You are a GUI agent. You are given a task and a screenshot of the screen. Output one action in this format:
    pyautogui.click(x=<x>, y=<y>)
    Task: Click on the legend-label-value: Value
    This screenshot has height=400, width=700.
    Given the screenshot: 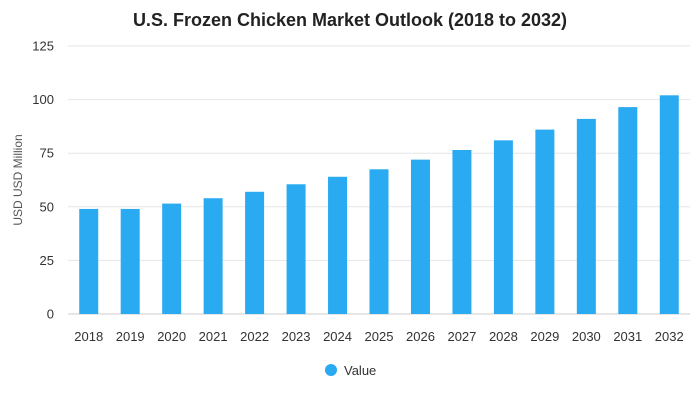 What is the action you would take?
    pyautogui.click(x=360, y=370)
    